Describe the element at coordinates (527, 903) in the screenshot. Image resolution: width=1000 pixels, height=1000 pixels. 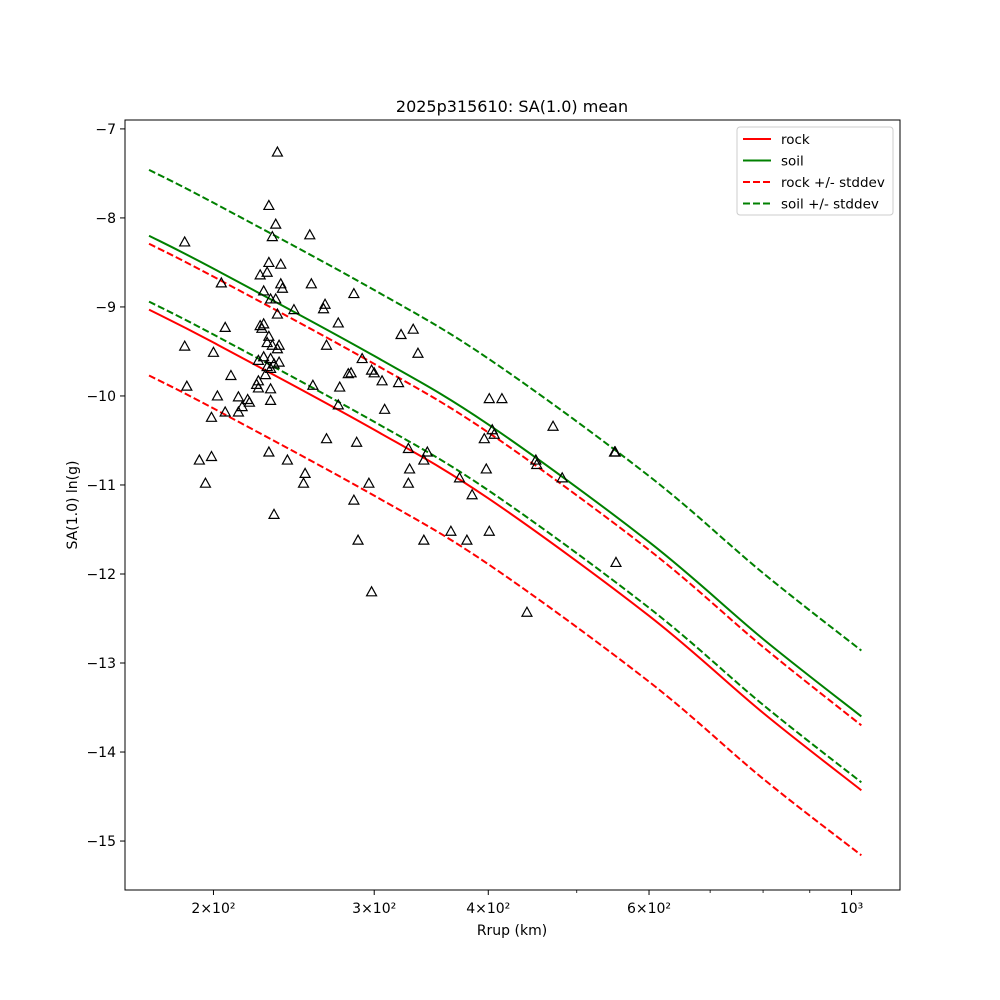
I see `x-axis: 2×10² 3×10² 4×10² 6×10² 10³` at that location.